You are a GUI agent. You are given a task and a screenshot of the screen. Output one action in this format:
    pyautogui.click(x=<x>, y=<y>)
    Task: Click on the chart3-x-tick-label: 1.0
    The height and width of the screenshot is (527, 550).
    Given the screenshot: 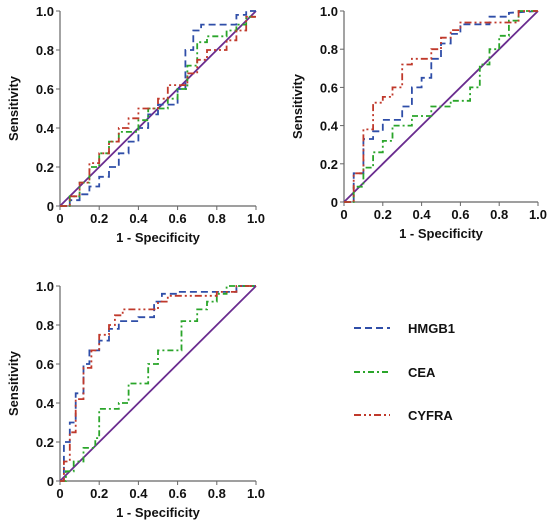 What is the action you would take?
    pyautogui.click(x=256, y=493)
    